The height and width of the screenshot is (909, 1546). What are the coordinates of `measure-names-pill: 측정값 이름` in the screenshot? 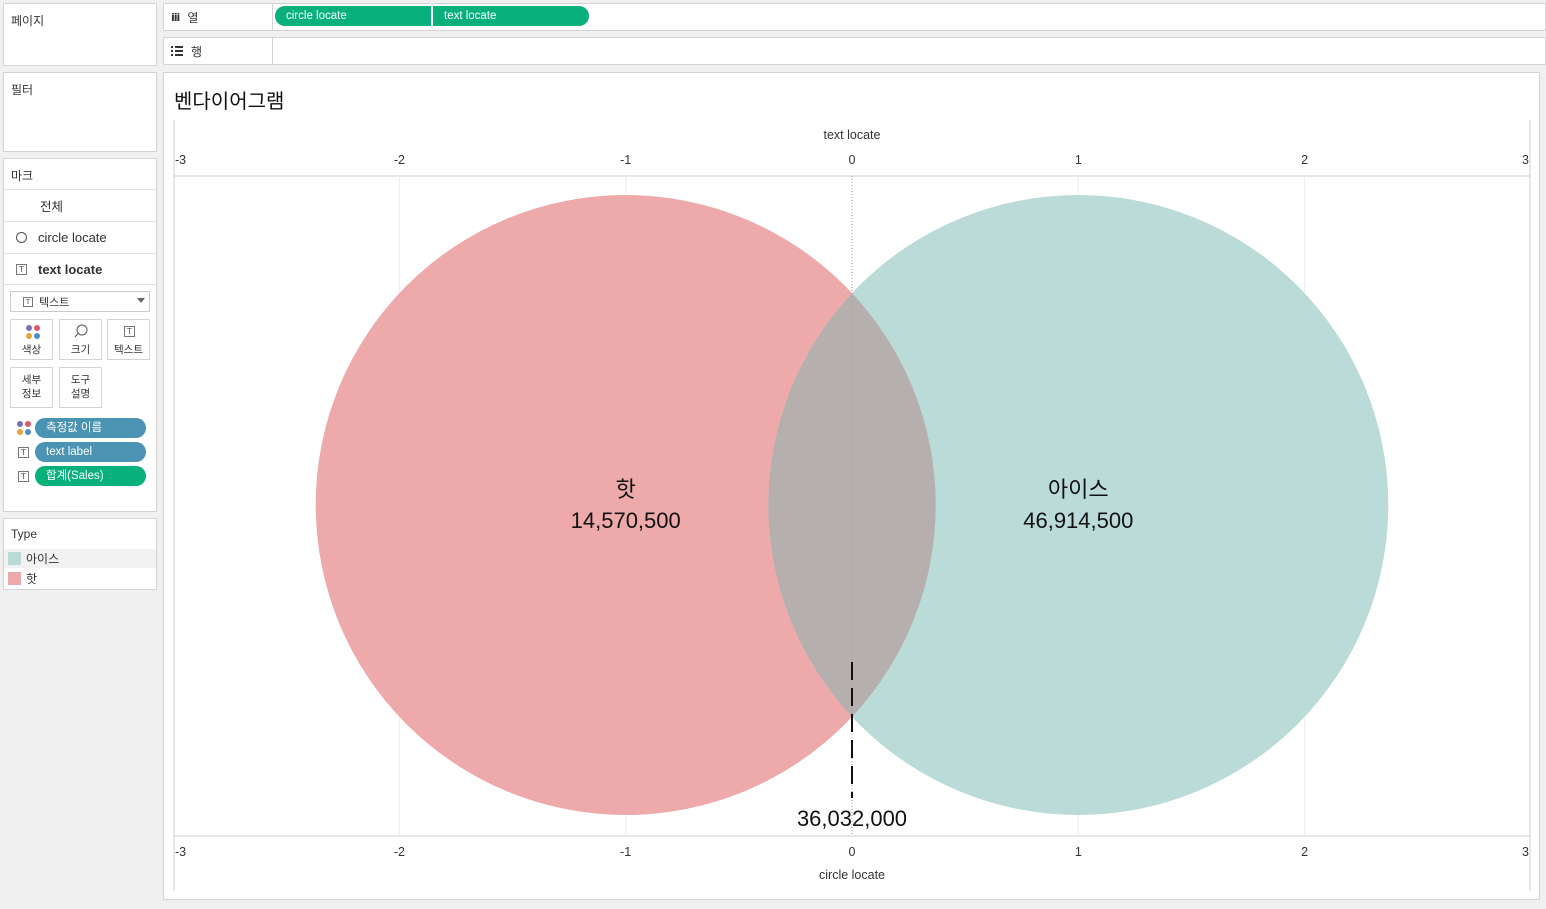 It's located at (90, 428).